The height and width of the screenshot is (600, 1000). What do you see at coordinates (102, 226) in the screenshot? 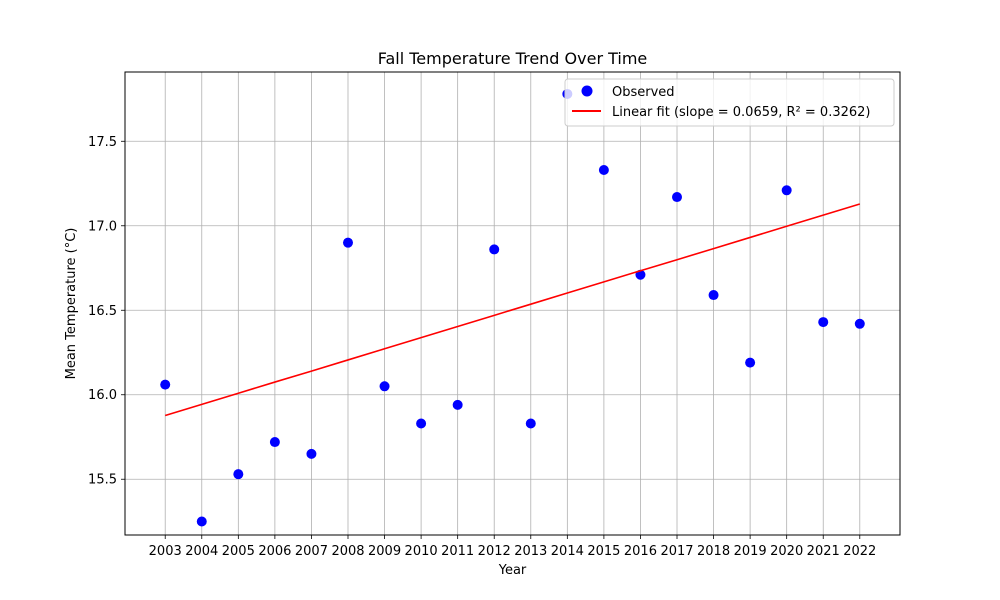
I see `y-tick-label: 17.0` at bounding box center [102, 226].